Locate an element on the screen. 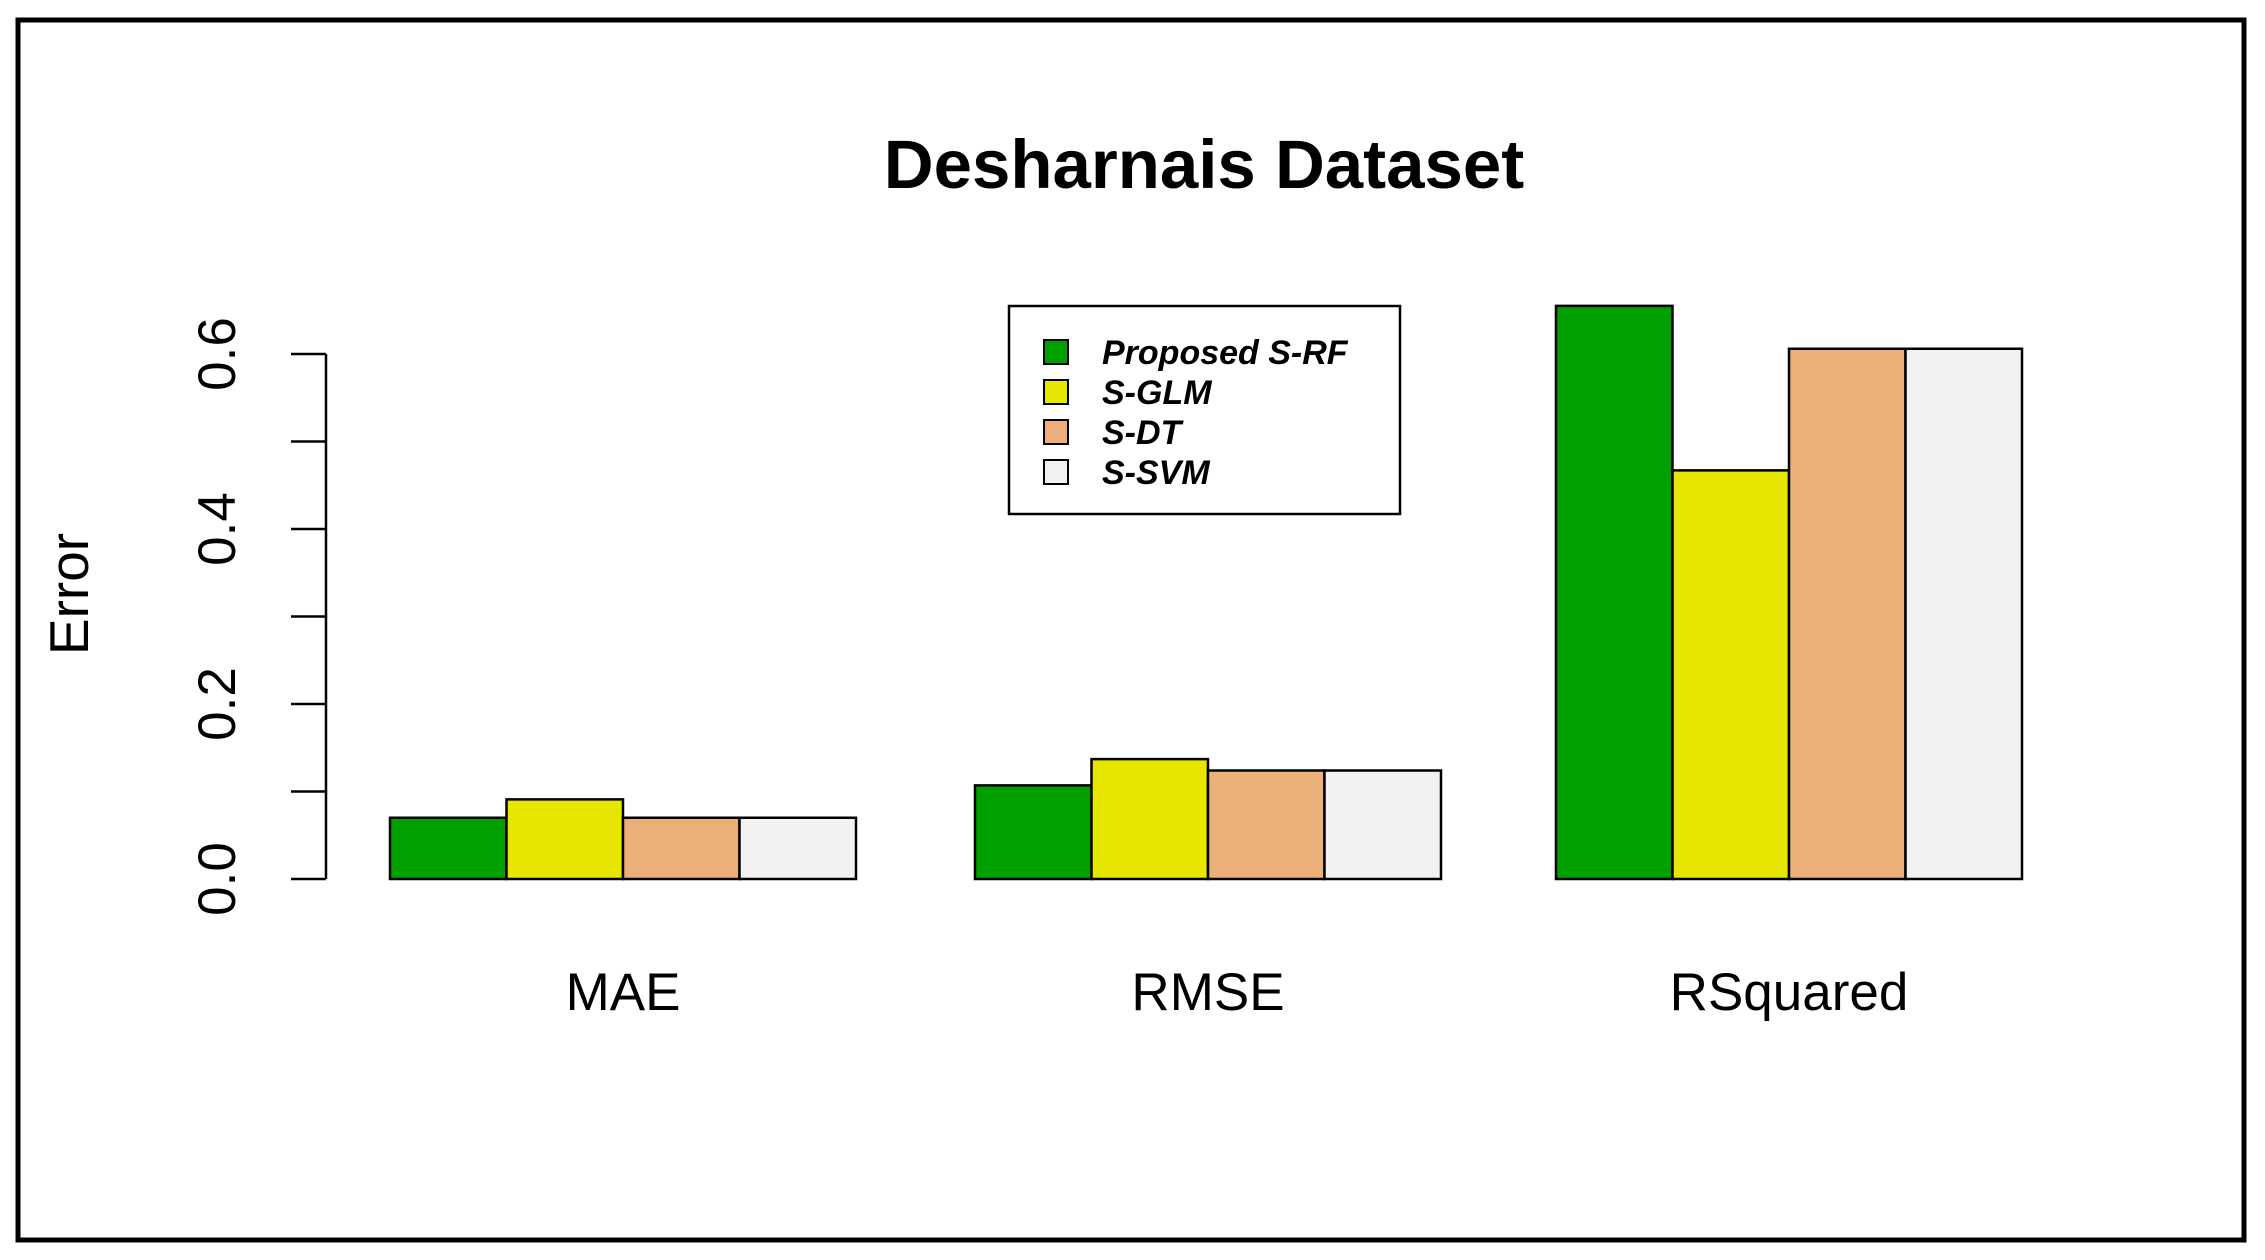 This screenshot has height=1260, width=2265. x-category-label: RSquared is located at coordinates (1789, 992).